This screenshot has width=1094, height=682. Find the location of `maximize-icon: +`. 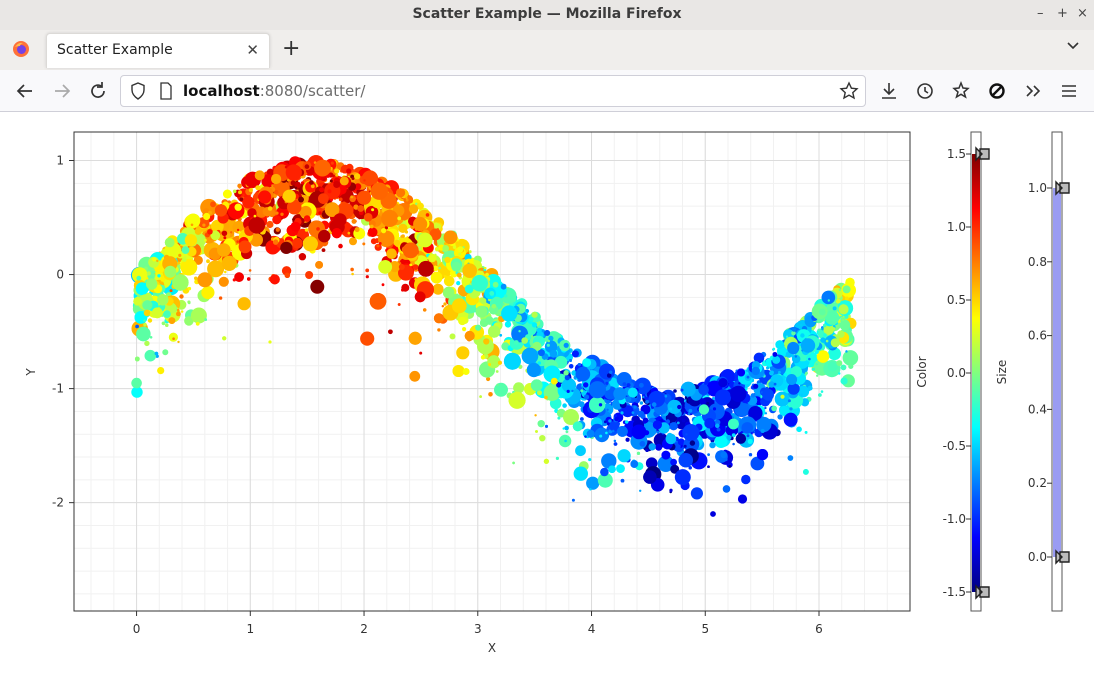

maximize-icon: + is located at coordinates (1062, 13).